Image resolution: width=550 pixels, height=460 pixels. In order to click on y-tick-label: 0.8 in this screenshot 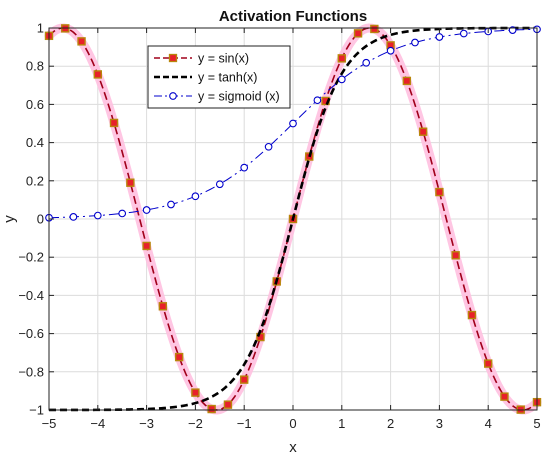, I will do `click(35, 66)`.